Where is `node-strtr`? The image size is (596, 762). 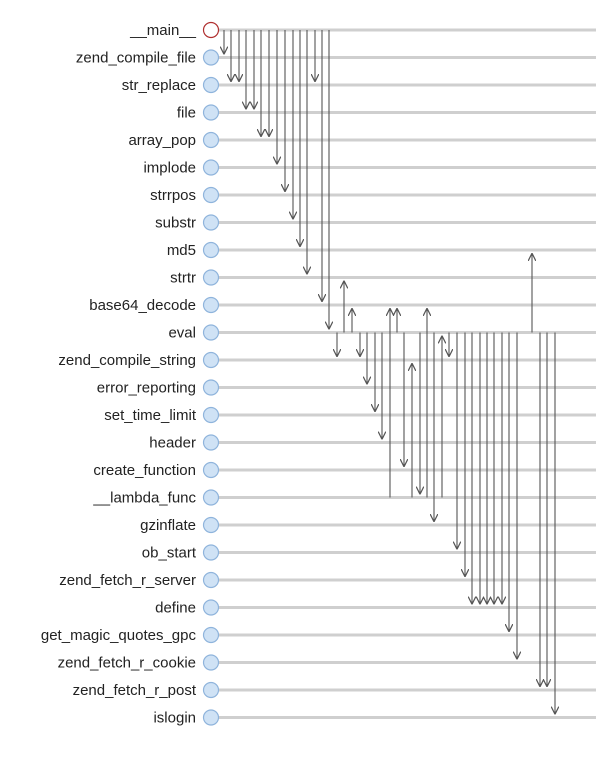
node-strtr is located at coordinates (211, 277).